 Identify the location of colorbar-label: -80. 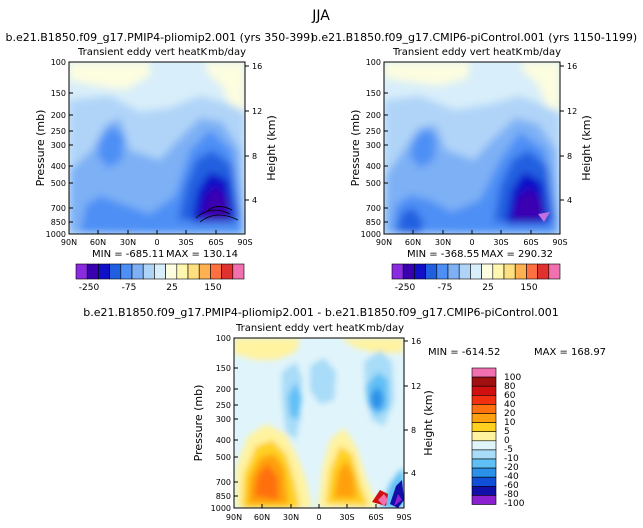
(511, 495).